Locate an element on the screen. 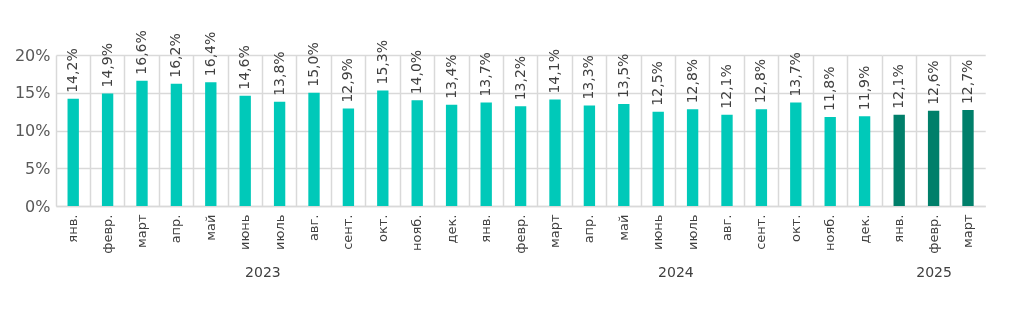 The image size is (1024, 326). data-label: 16,4% is located at coordinates (209, 54).